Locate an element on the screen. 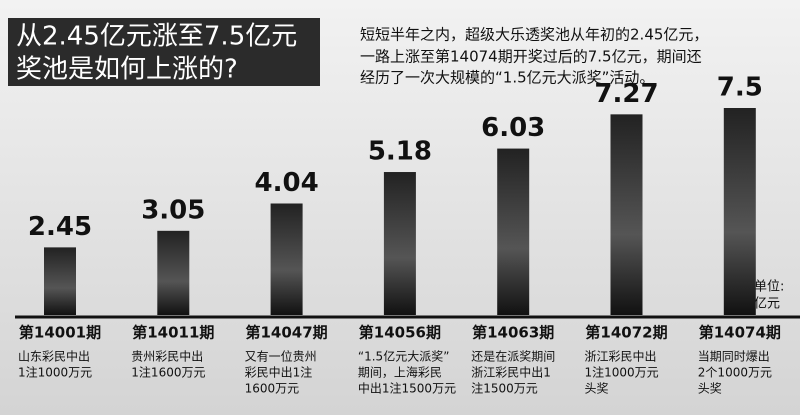  annotation: 浙江彩民中出 is located at coordinates (621, 356).